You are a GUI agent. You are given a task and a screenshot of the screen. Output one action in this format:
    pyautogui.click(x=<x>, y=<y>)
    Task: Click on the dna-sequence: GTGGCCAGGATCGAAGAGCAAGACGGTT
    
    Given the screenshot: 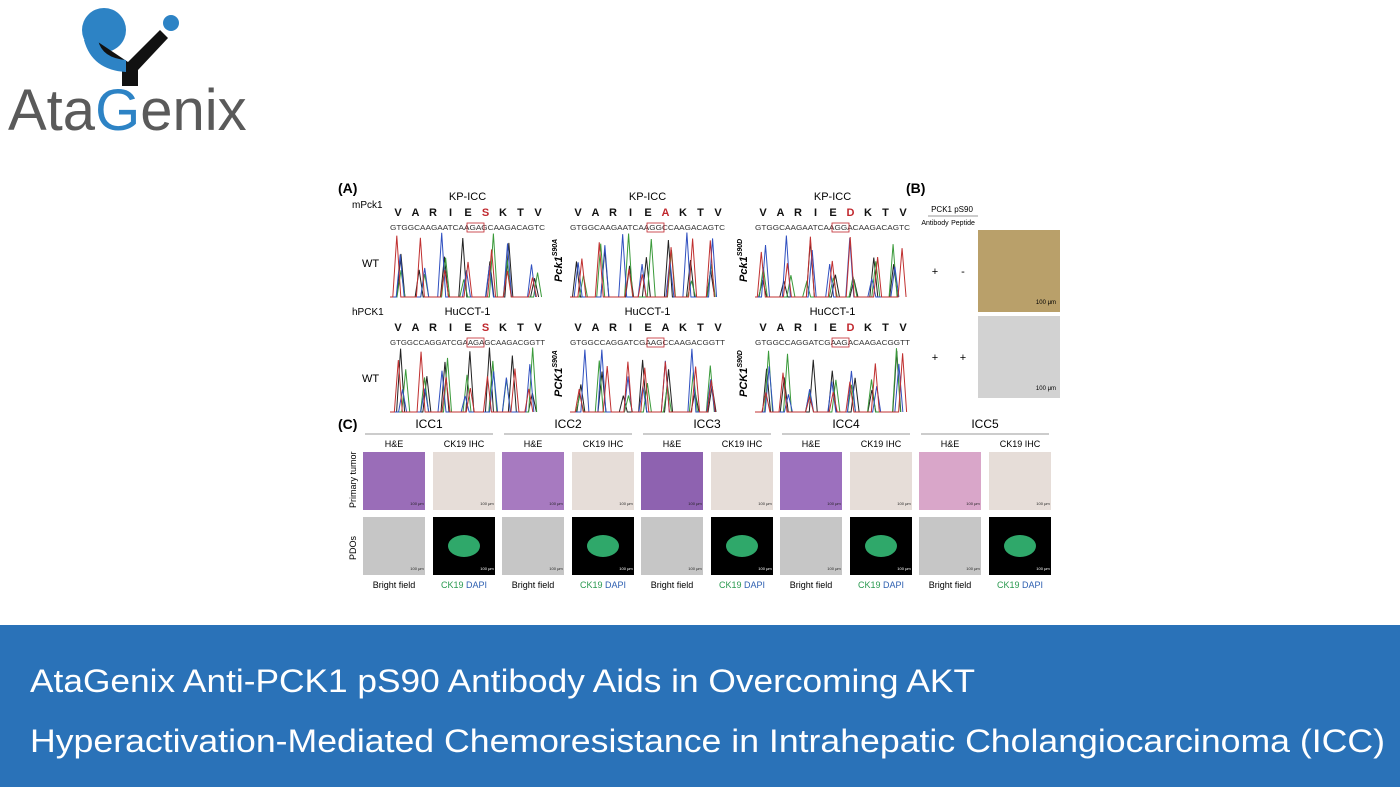 What is the action you would take?
    pyautogui.click(x=468, y=343)
    